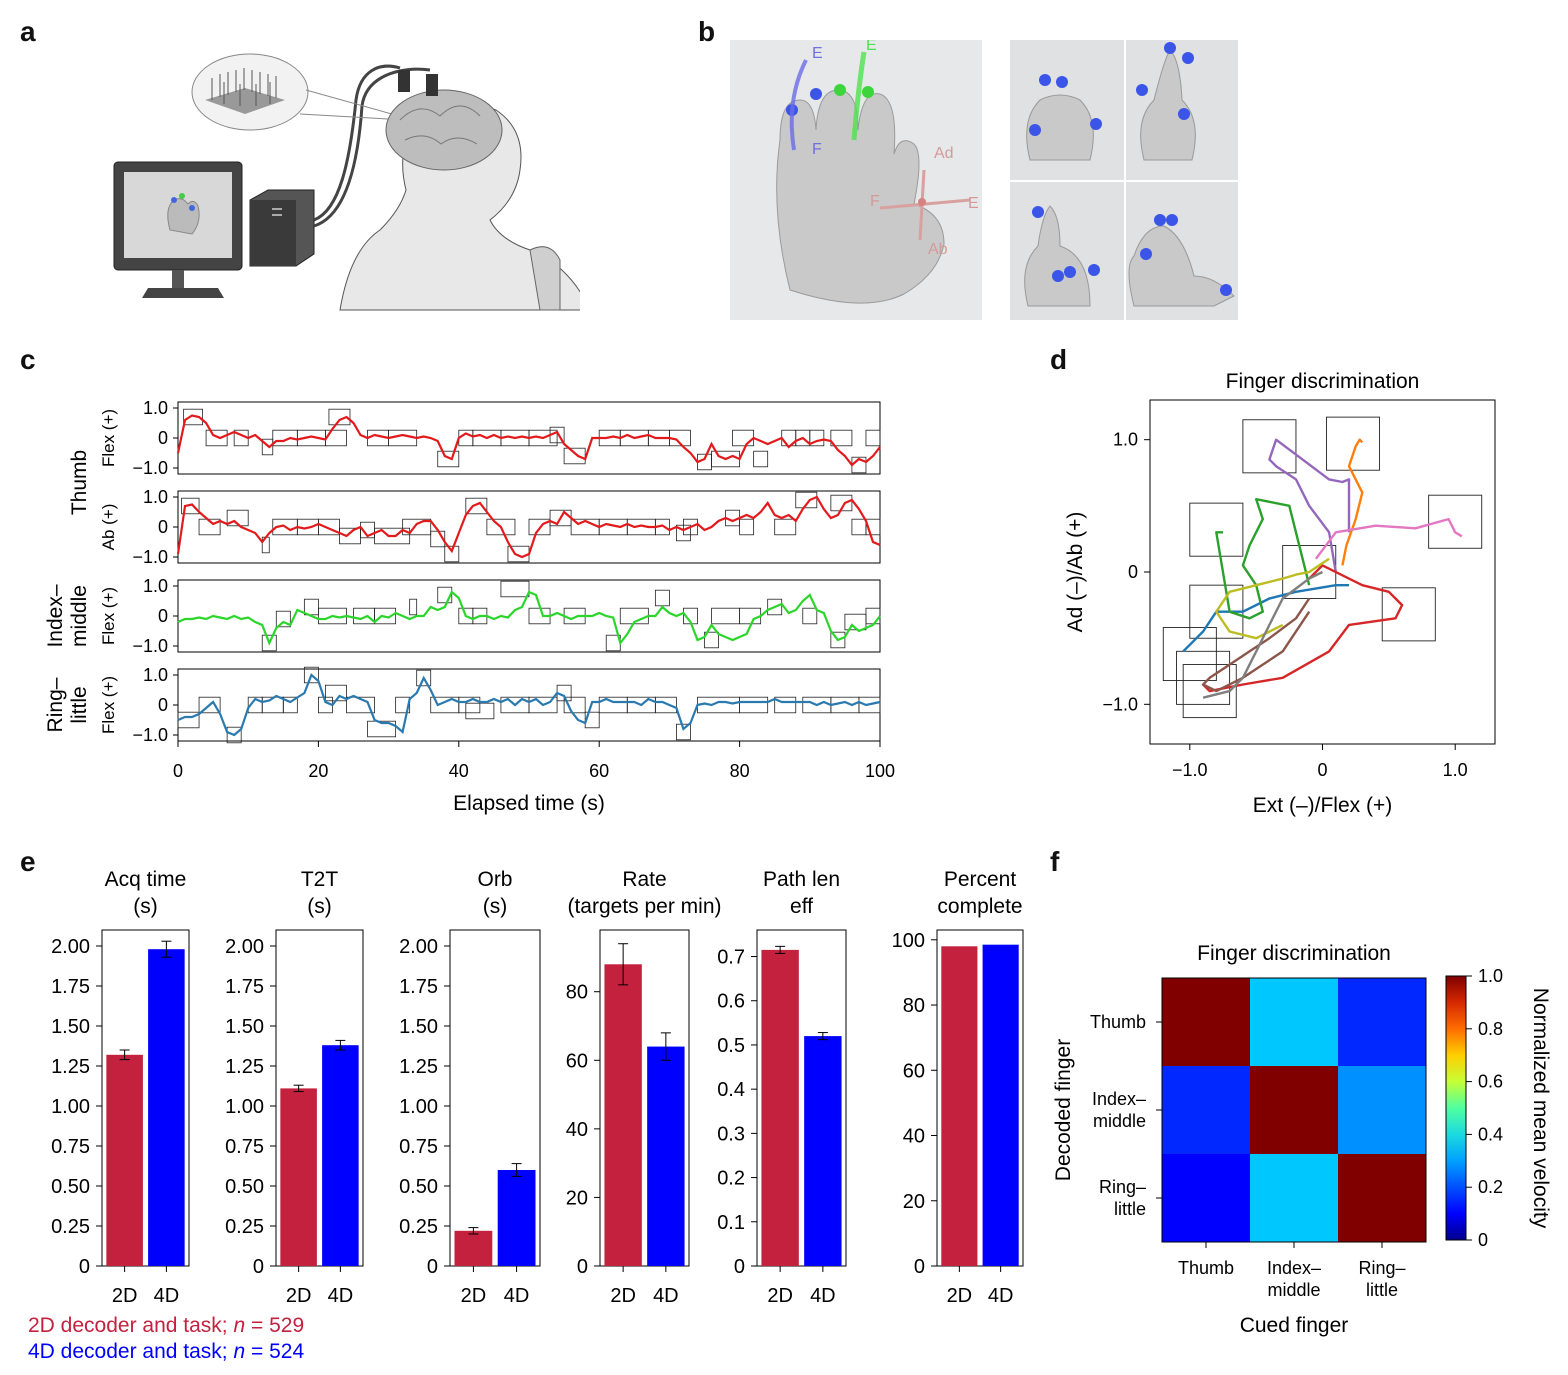 The image size is (1568, 1375). I want to click on y-tick-label: −1.0, so click(150, 735).